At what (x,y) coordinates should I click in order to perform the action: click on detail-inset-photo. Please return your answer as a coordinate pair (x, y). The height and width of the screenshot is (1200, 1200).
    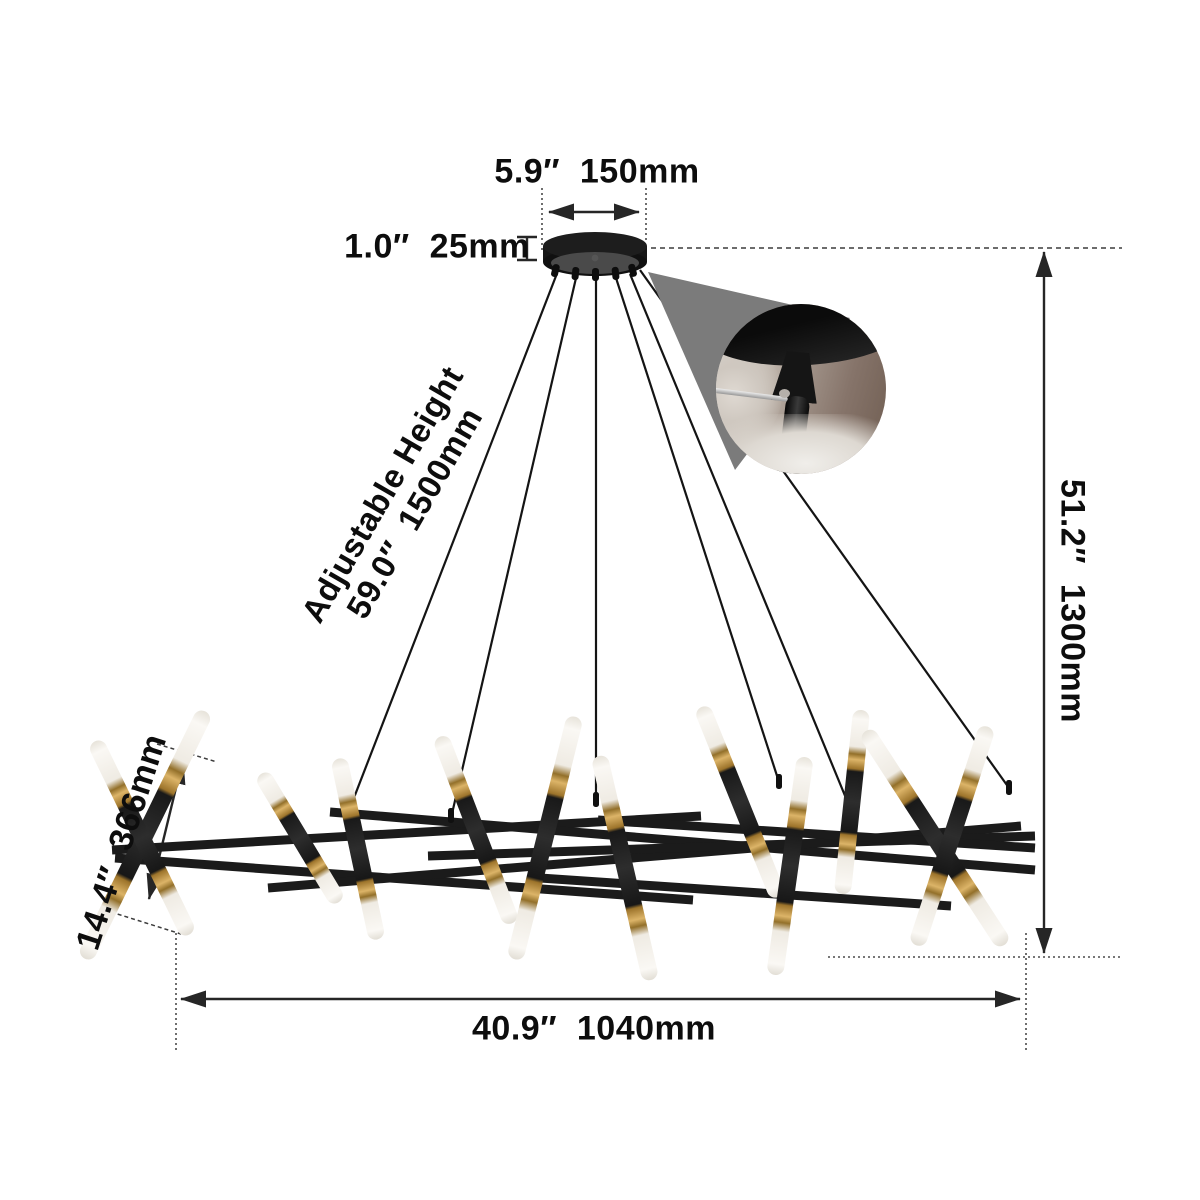
    Looking at the image, I should click on (801, 389).